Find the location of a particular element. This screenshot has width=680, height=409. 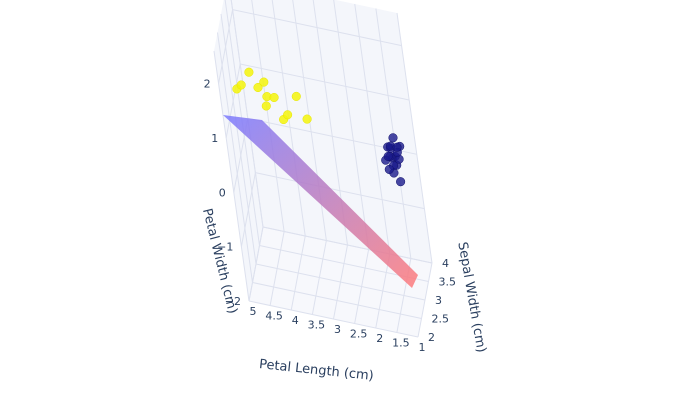

y-tick-label: 2 is located at coordinates (431, 337).